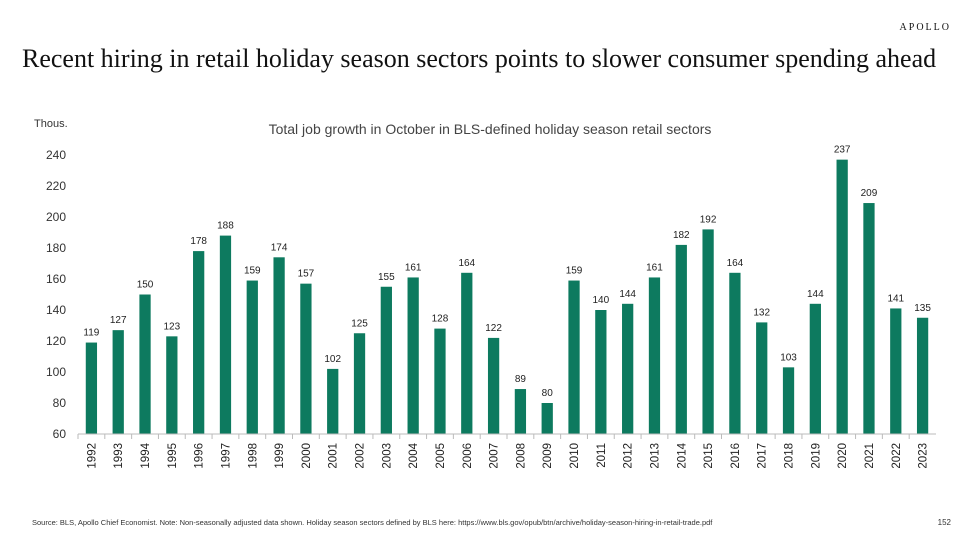 This screenshot has width=979, height=553. Describe the element at coordinates (332, 359) in the screenshot. I see `bar-value-label: 102` at that location.